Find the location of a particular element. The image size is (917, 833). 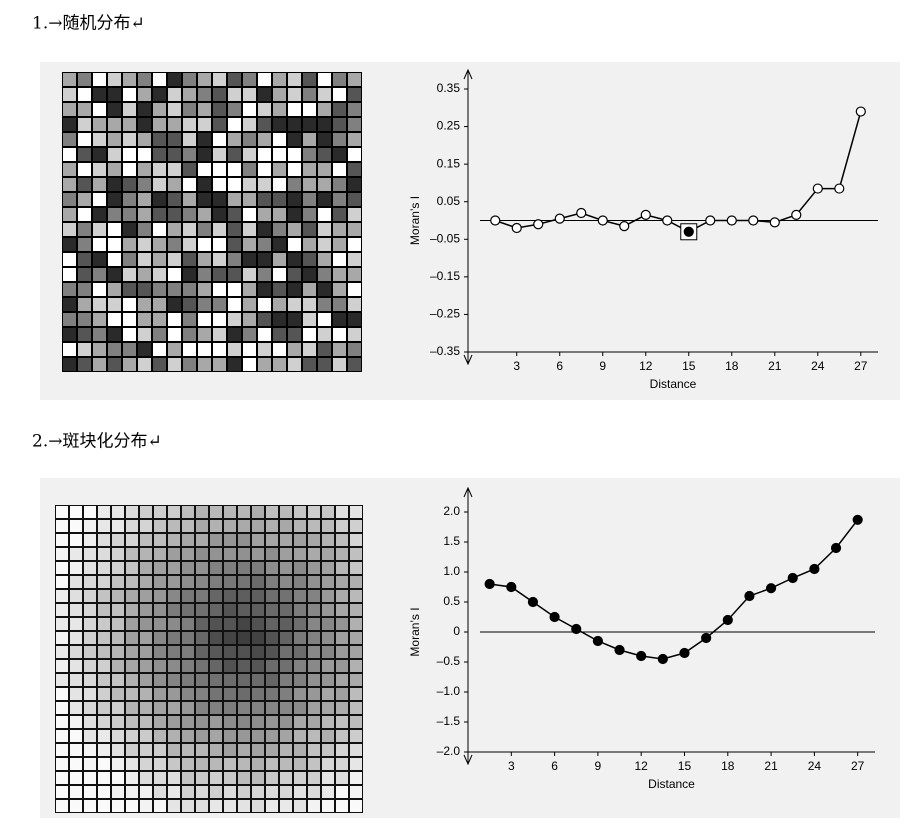

y-tick-label: 0.05 is located at coordinates (449, 201).